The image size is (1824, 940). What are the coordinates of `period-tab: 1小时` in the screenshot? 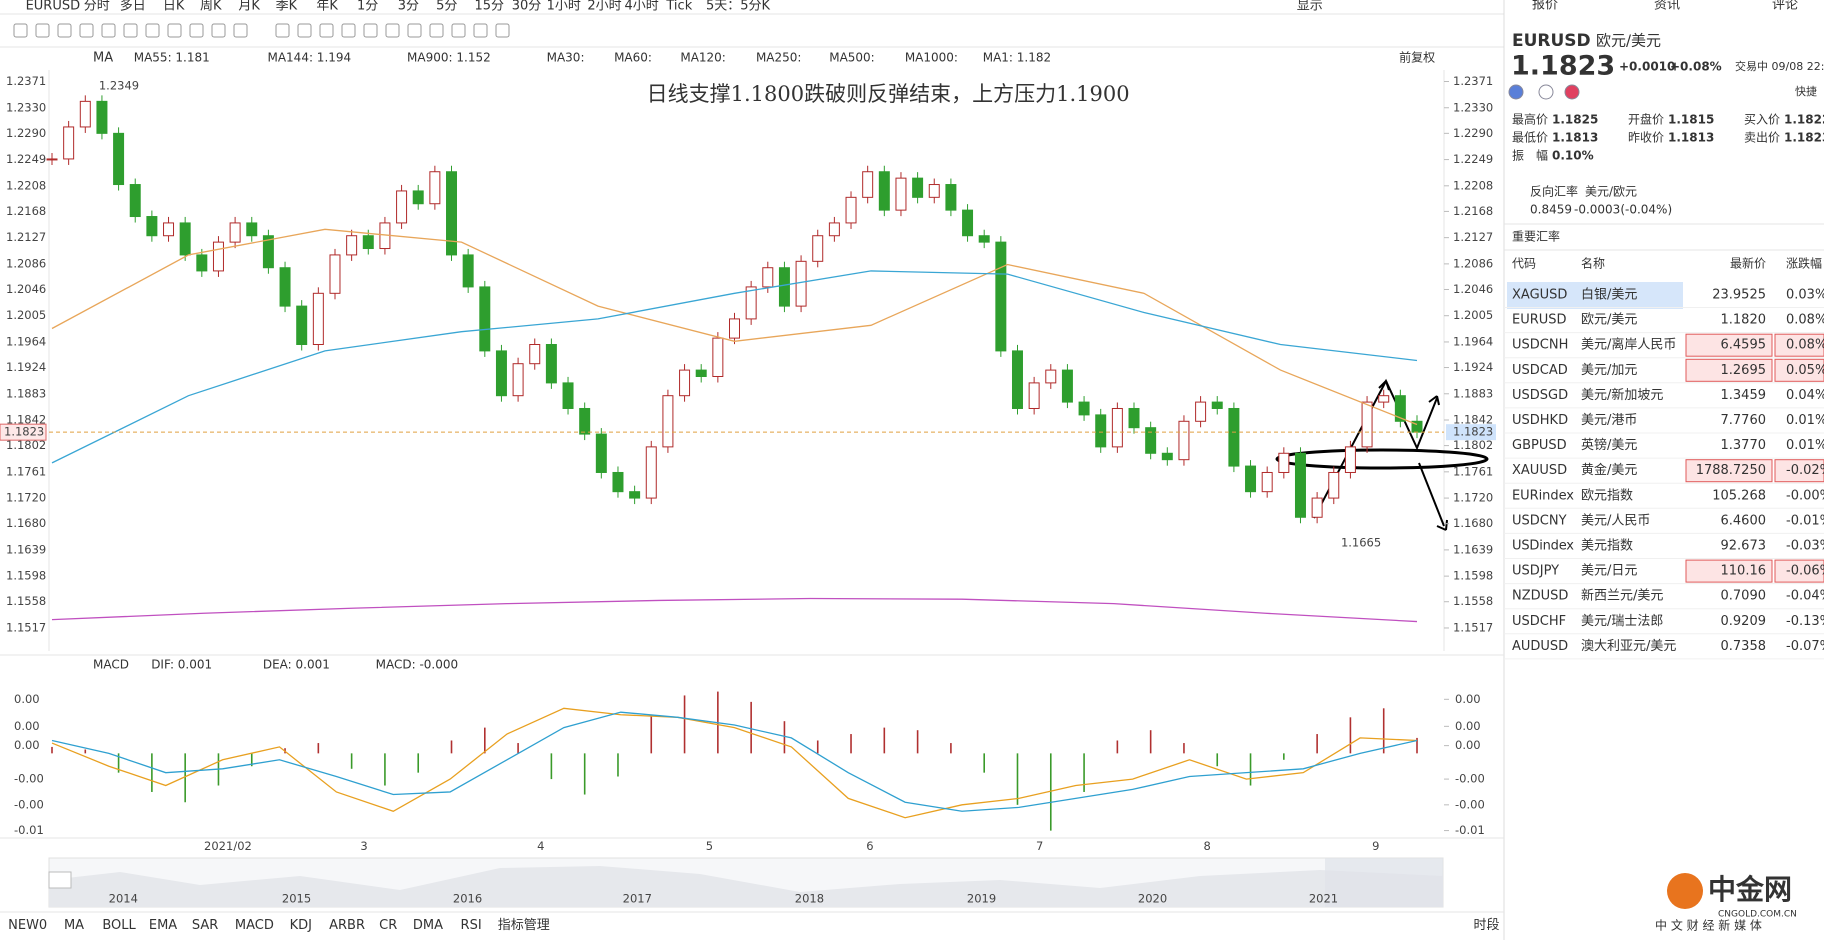 It's located at (564, 7).